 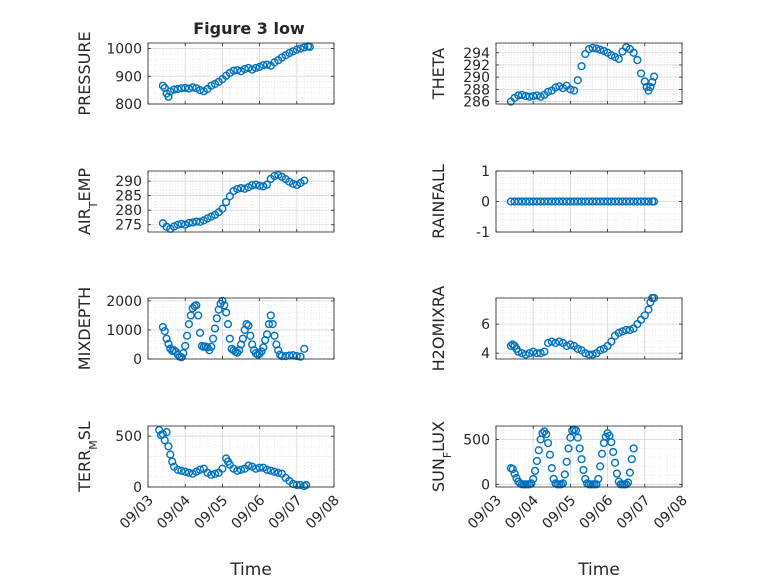 I want to click on y-tick-label: 290, so click(x=128, y=182).